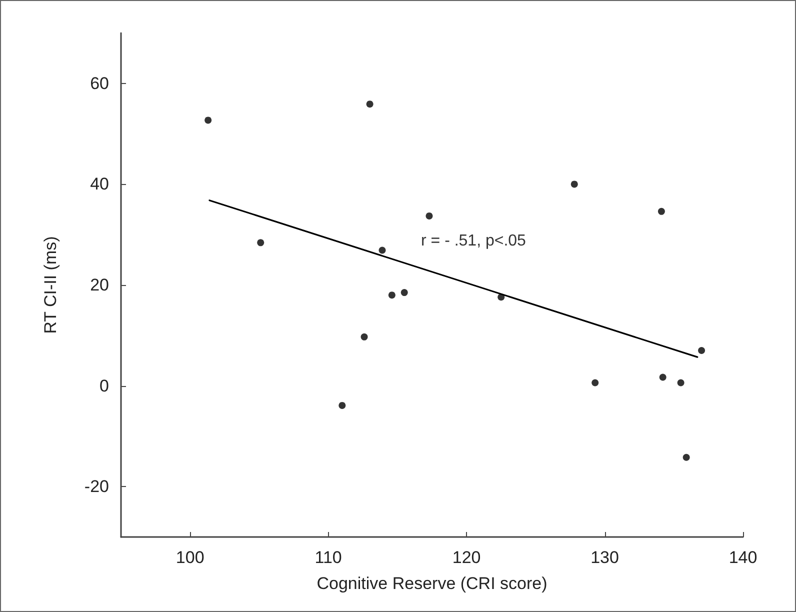  I want to click on x-tick-label: 100, so click(190, 557).